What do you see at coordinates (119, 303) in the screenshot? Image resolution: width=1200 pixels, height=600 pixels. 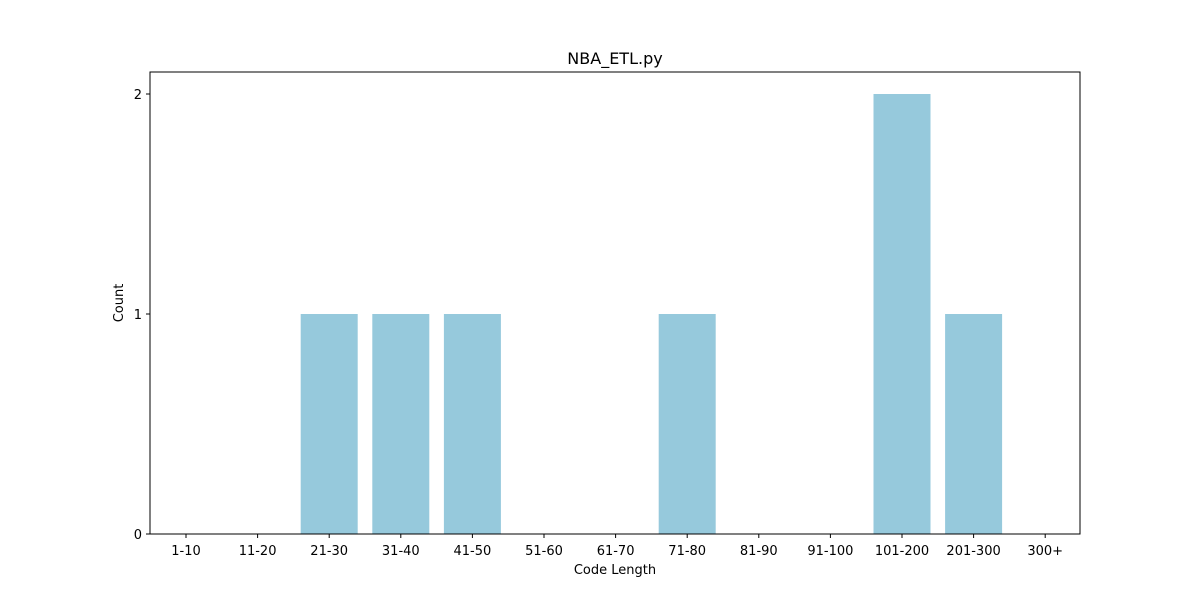 I see `y-axis-label: Count` at bounding box center [119, 303].